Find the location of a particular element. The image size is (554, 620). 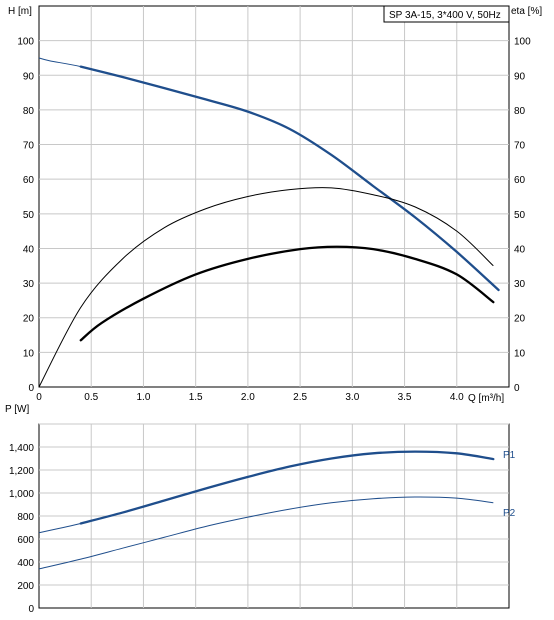

y-tick-label-left: 90 is located at coordinates (29, 76).